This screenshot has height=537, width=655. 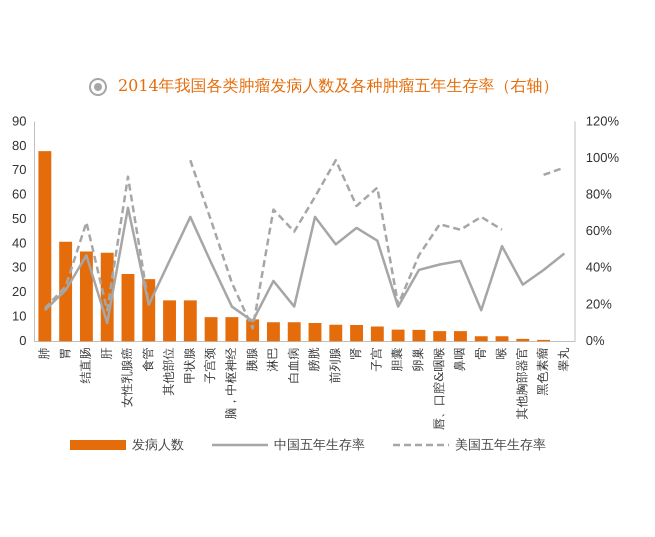 What do you see at coordinates (603, 120) in the screenshot?
I see `y2-tick-label: 120%` at bounding box center [603, 120].